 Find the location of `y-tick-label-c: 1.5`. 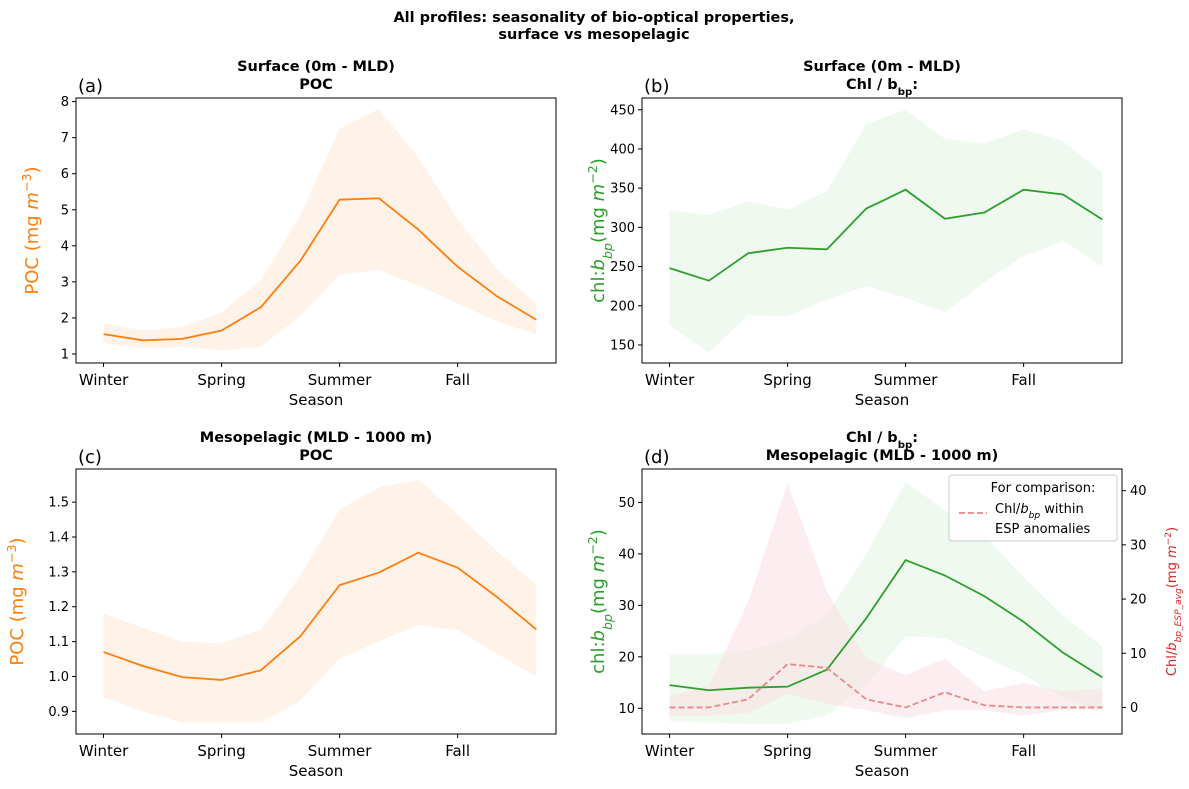

y-tick-label-c: 1.5 is located at coordinates (58, 503).